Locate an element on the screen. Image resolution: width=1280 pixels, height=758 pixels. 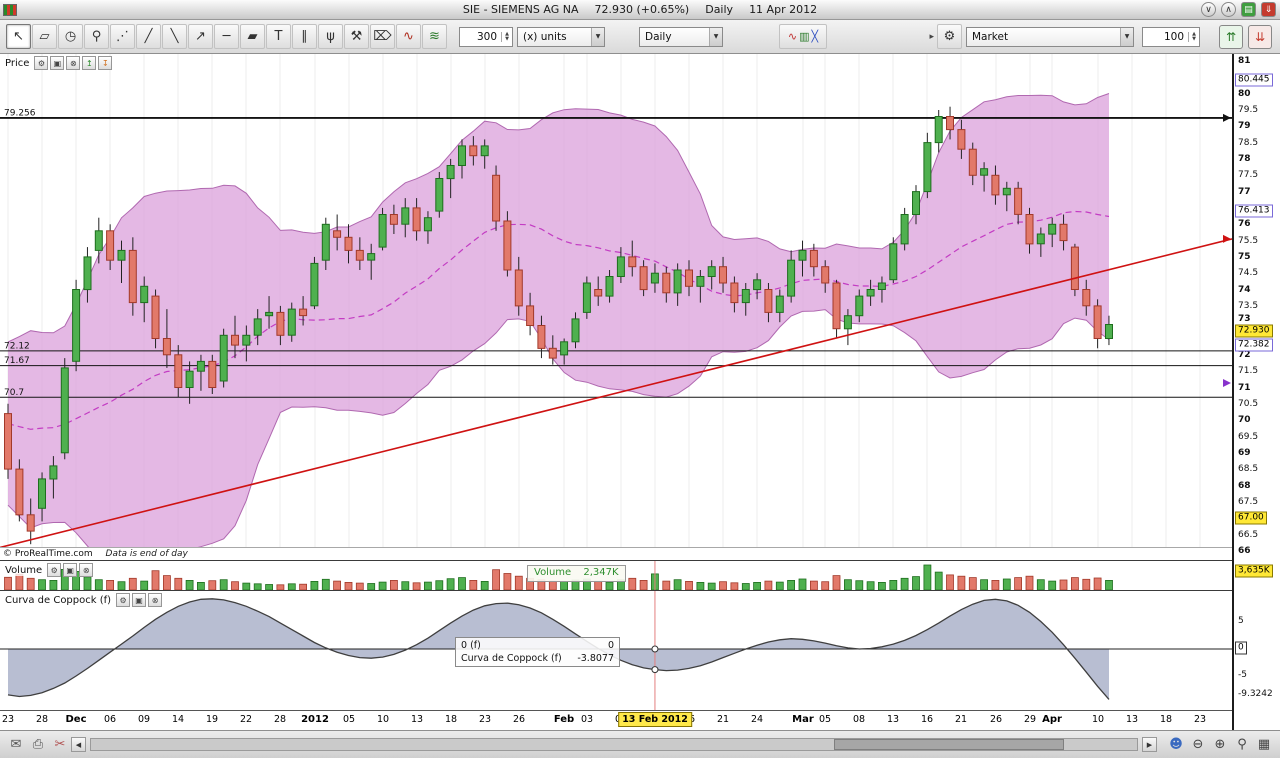
volume-tooltip-value: 2,347K is located at coordinates (601, 572).